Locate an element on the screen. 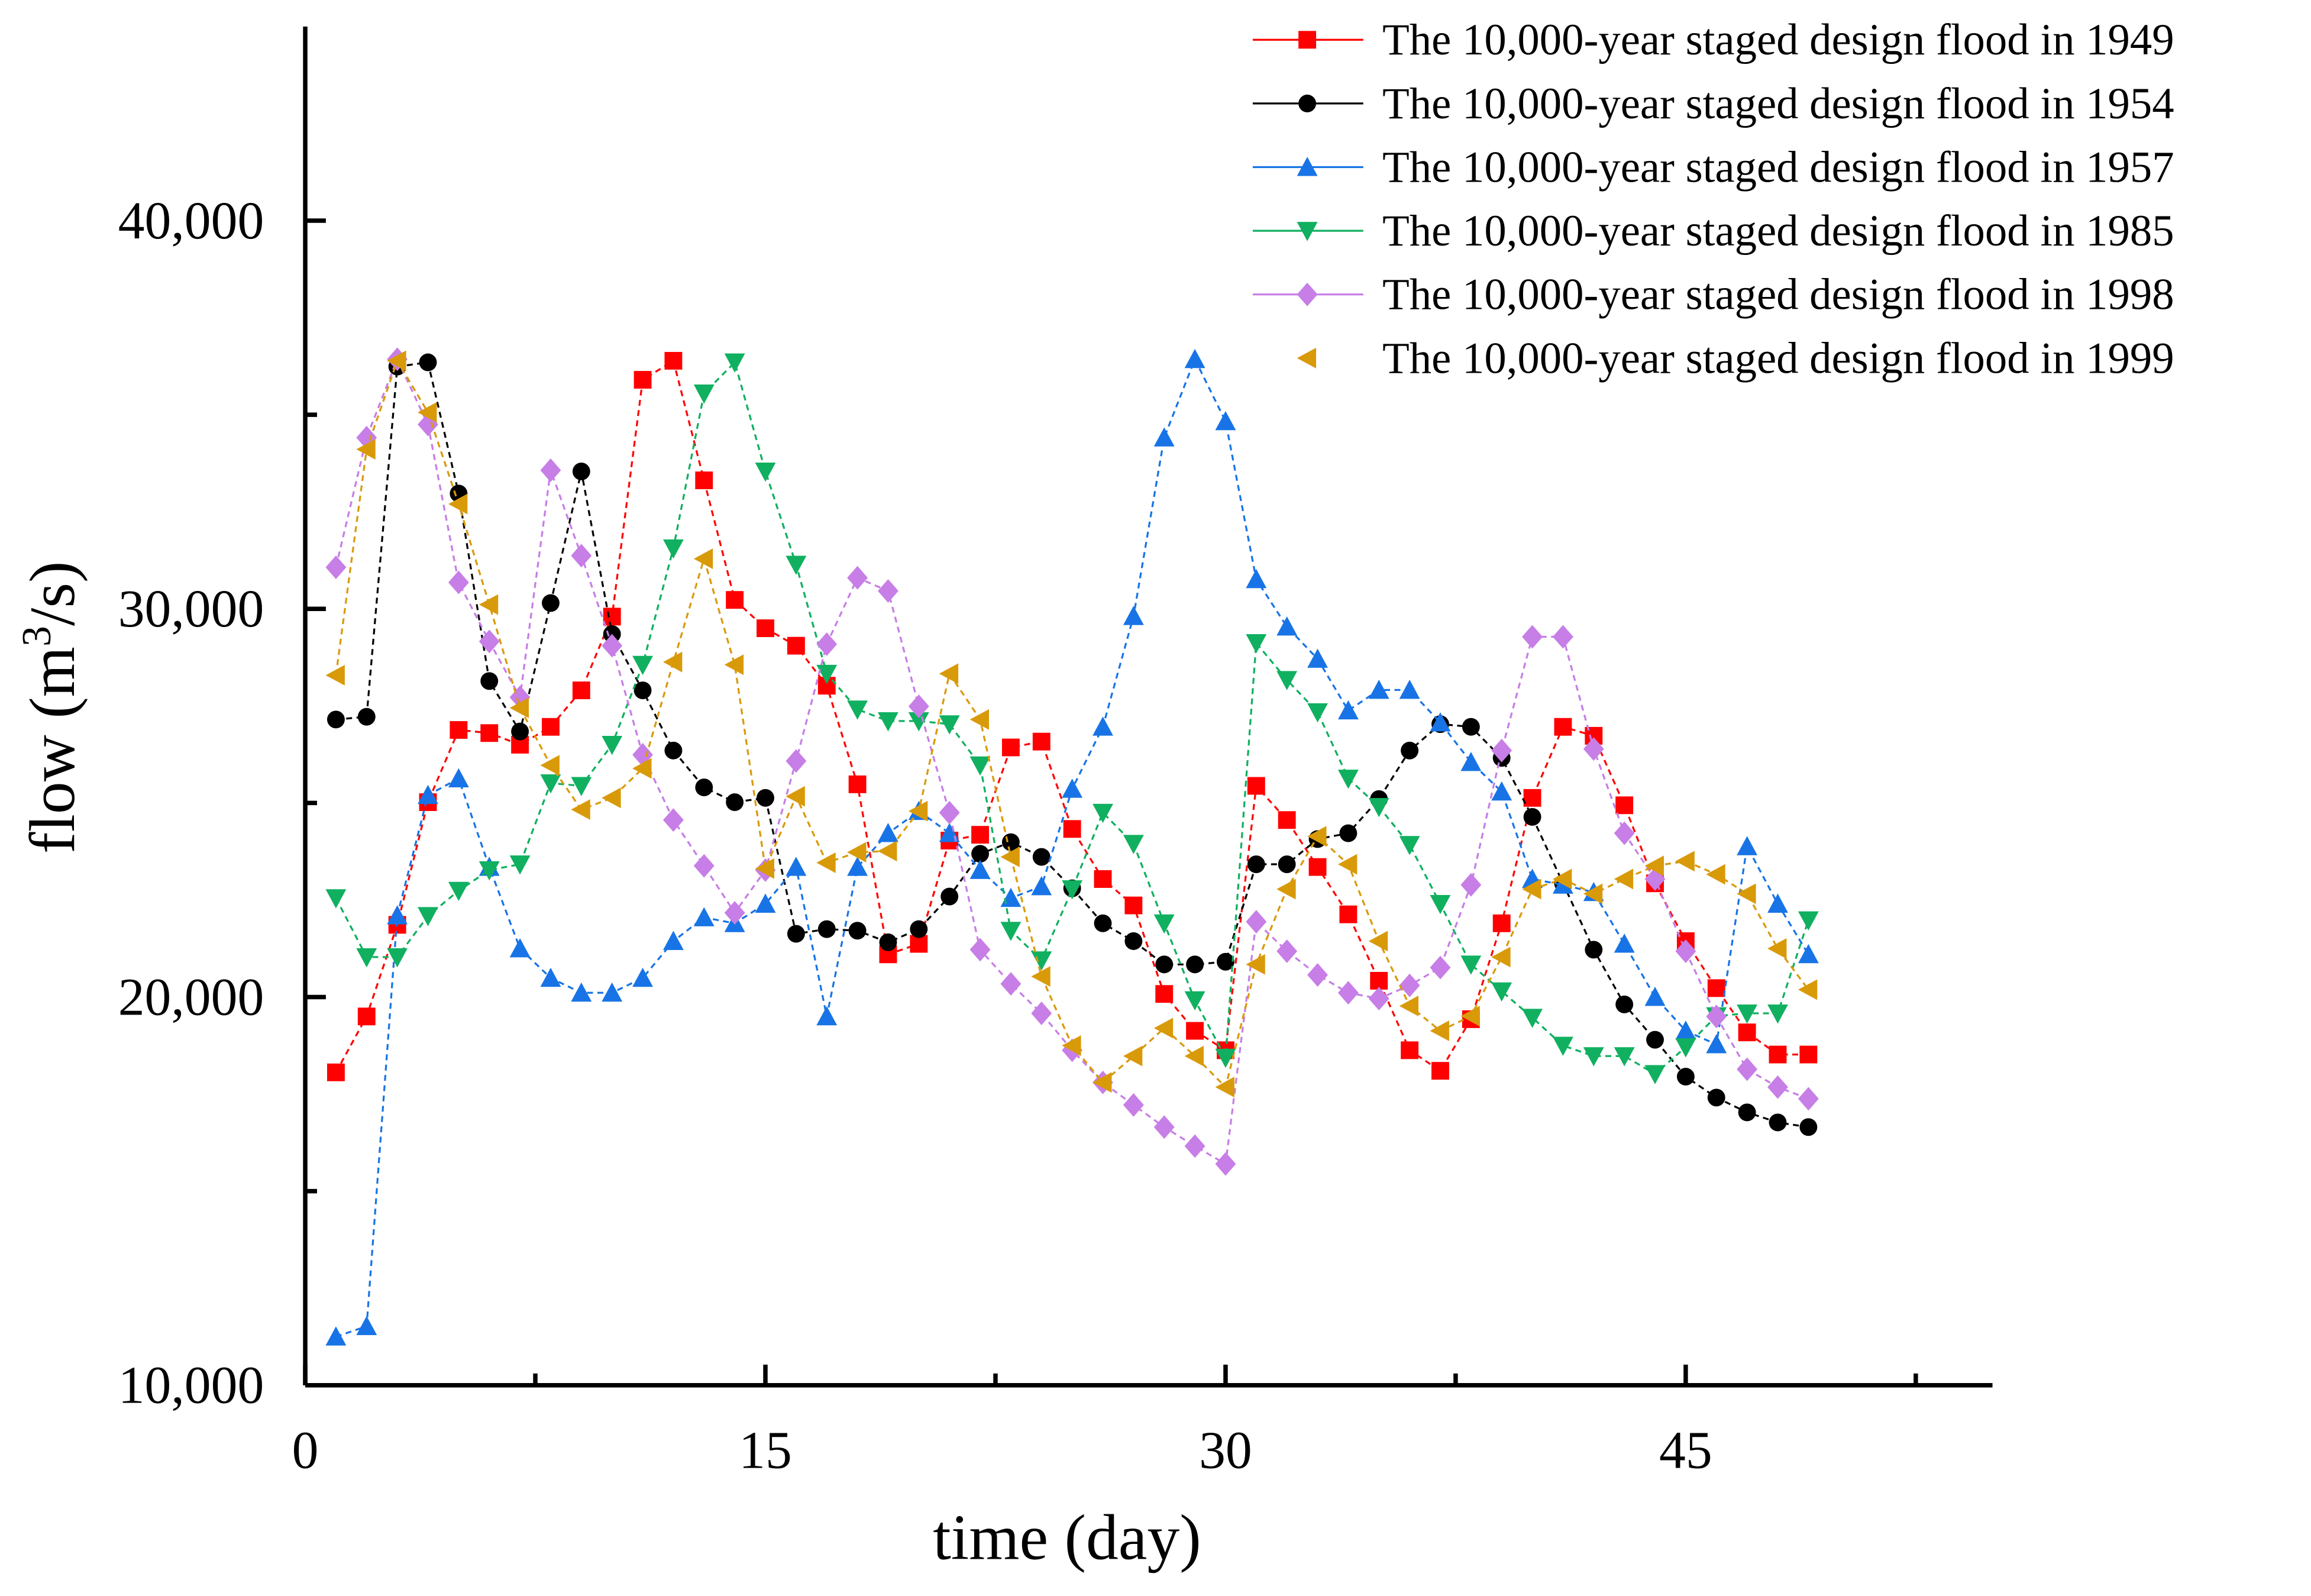  y-label-part1: flow (m is located at coordinates (52, 750).